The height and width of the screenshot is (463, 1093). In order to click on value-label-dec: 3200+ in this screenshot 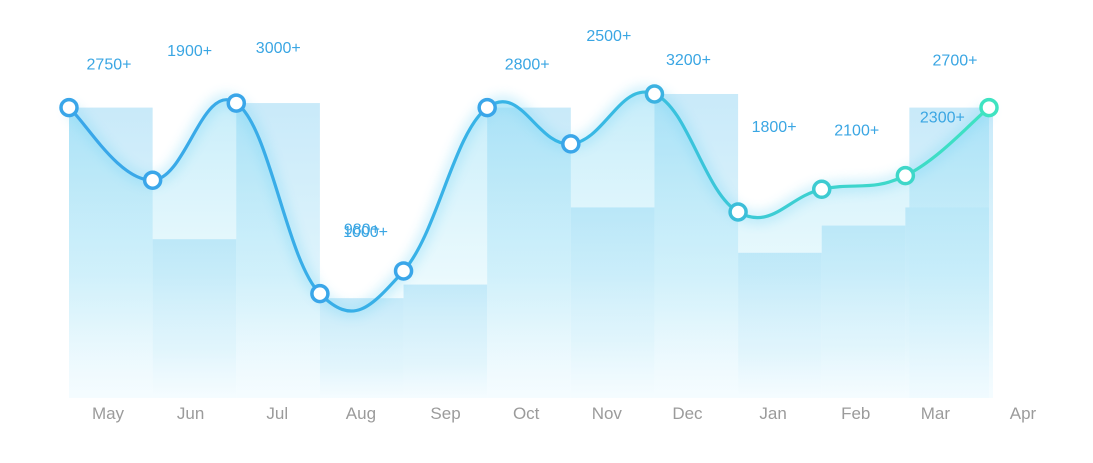, I will do `click(688, 60)`.